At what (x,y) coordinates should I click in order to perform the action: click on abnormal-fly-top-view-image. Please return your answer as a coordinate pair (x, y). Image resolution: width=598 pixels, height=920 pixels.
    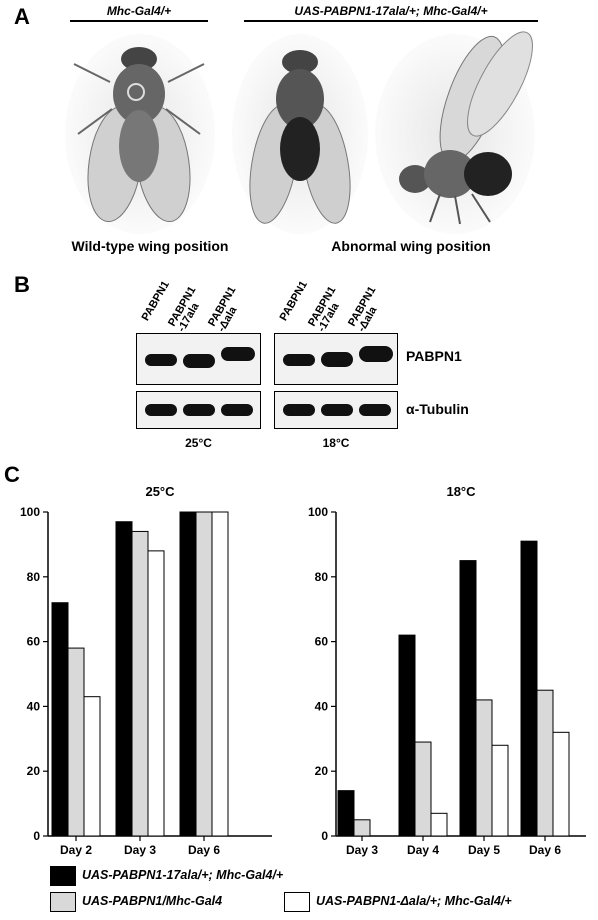
    Looking at the image, I should click on (300, 134).